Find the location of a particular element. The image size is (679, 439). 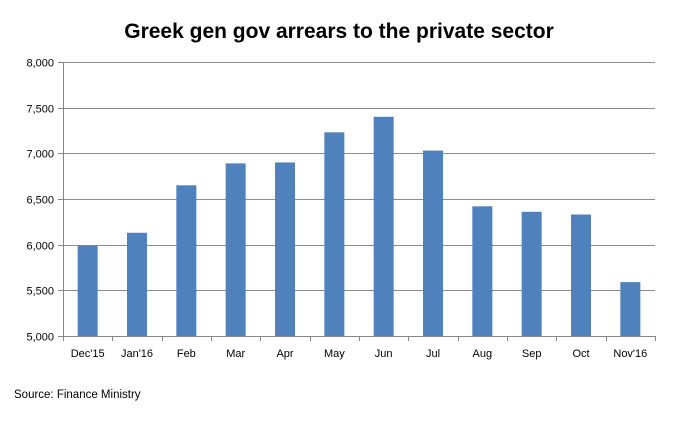

x-tick-label: Dec'15 is located at coordinates (88, 354).